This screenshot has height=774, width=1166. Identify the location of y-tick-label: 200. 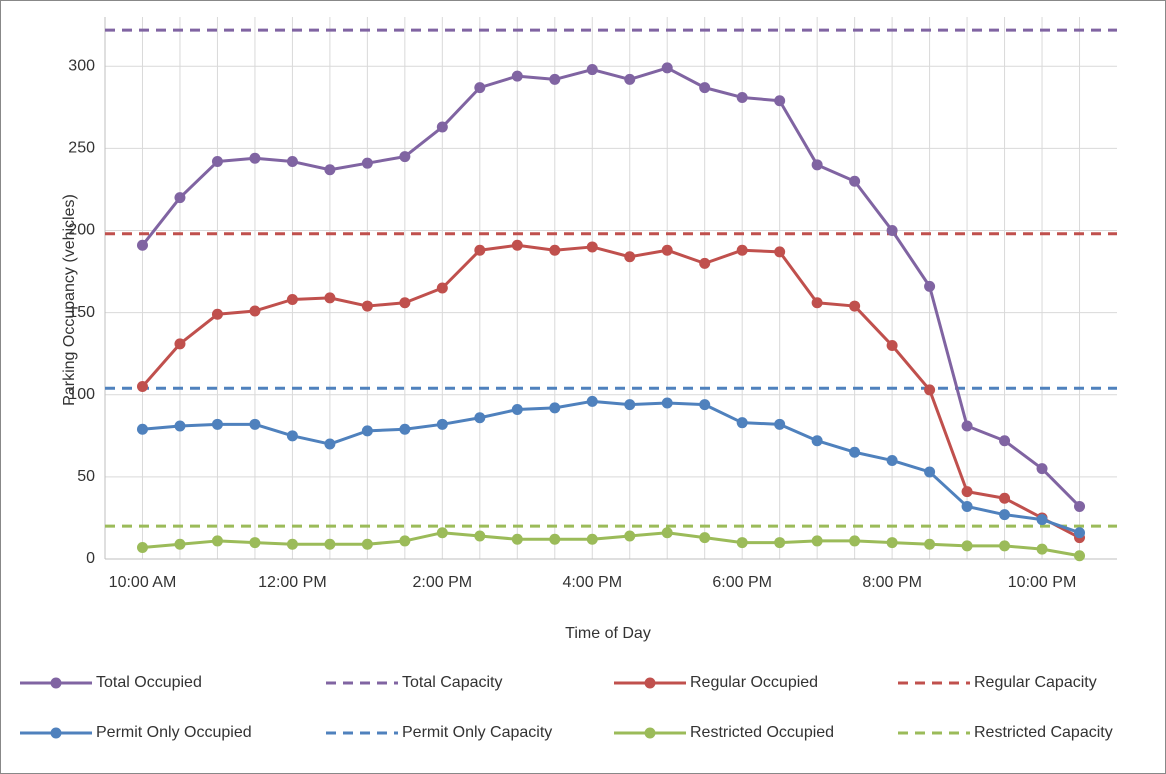
(81, 230).